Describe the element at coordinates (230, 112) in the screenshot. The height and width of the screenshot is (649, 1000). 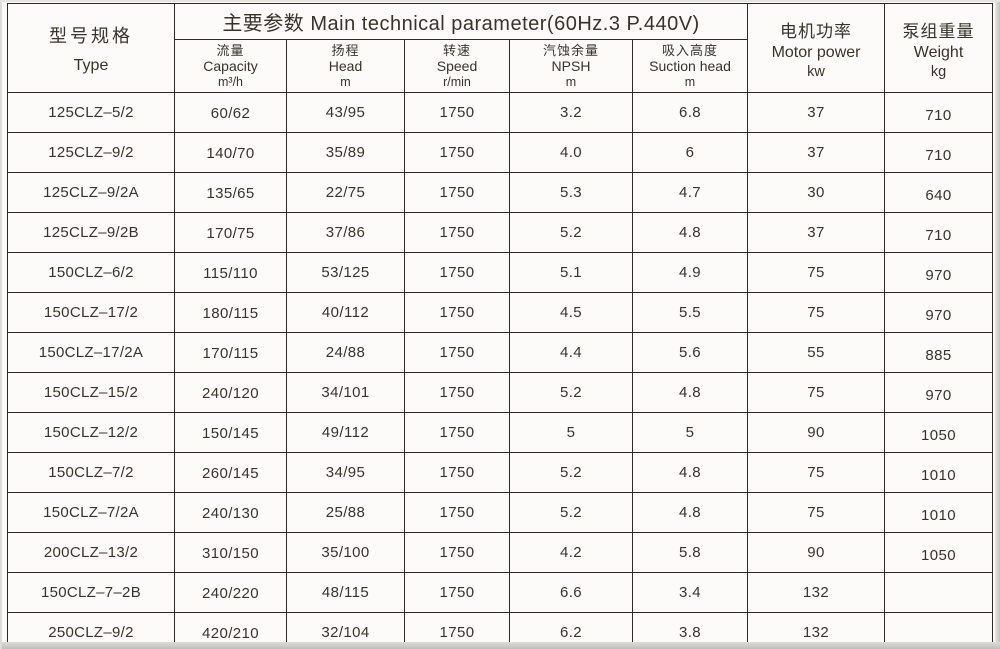
I see `cell-capacity: 60/62` at that location.